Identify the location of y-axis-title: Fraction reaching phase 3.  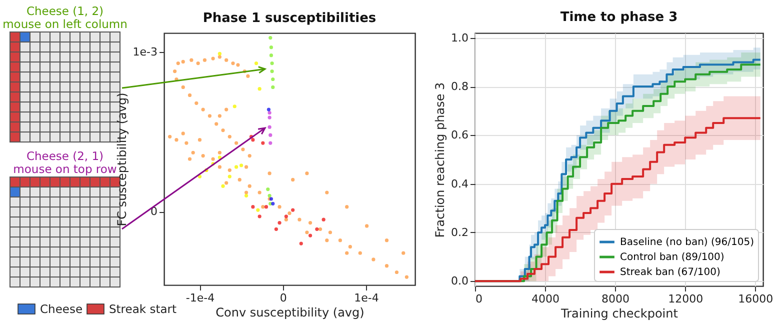
(440, 160).